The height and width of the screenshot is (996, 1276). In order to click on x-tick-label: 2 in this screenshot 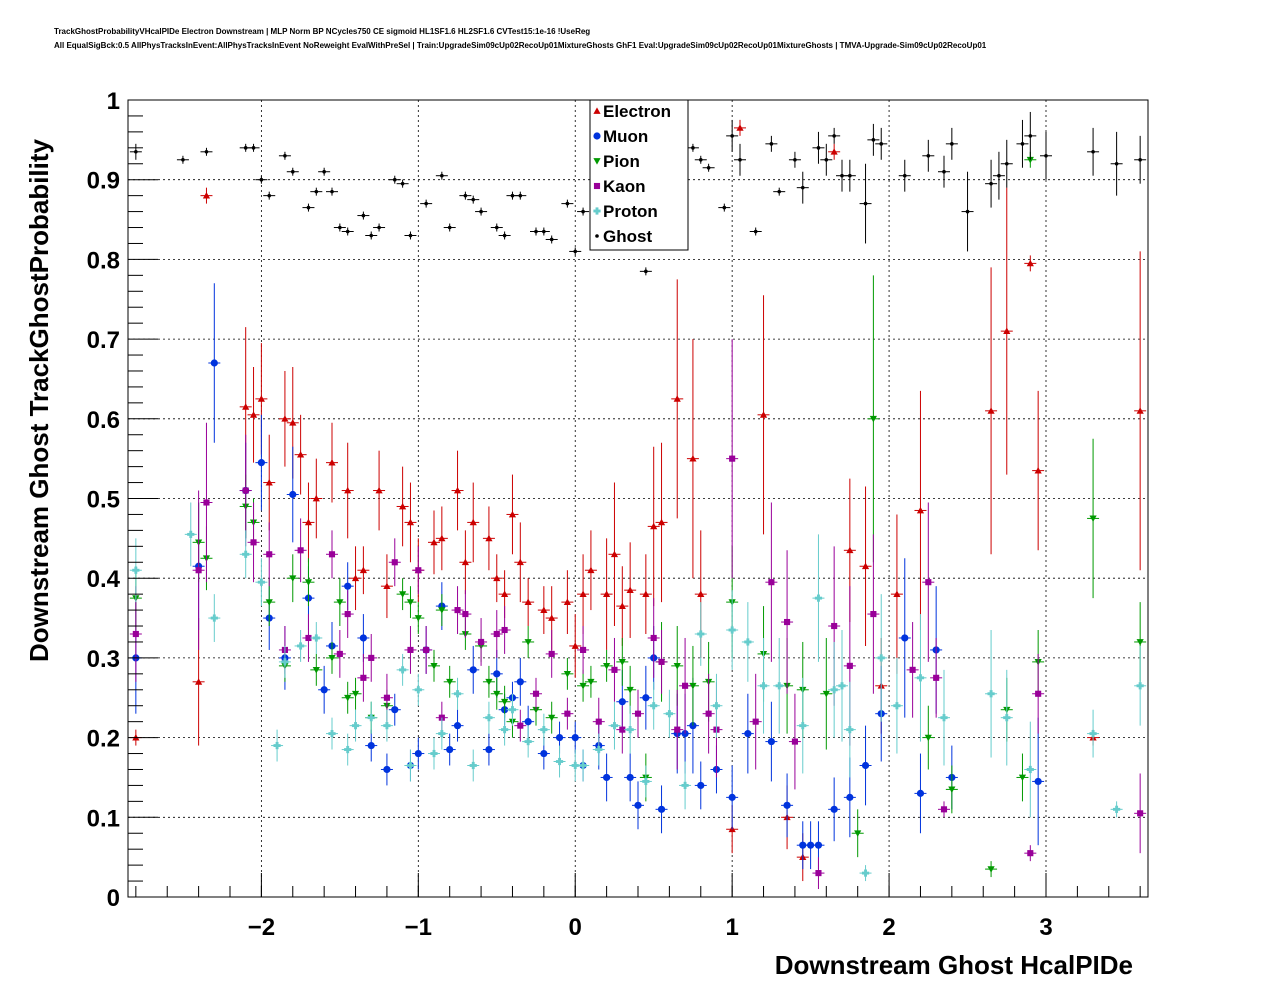, I will do `click(888, 927)`.